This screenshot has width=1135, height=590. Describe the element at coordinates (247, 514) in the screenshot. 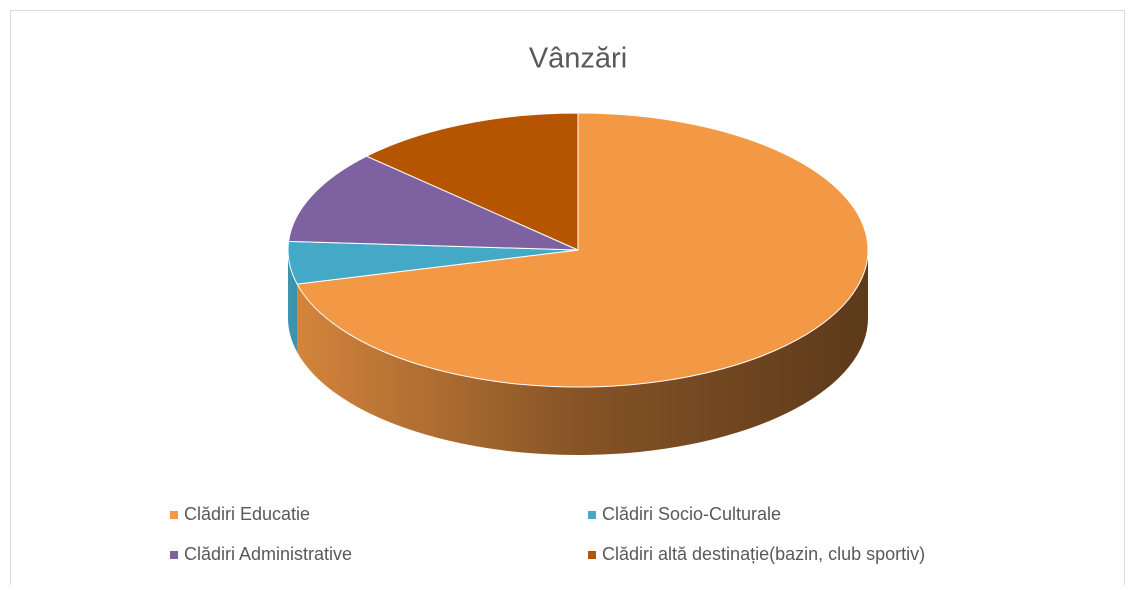

I see `legend-label: Clădiri Educatie` at that location.